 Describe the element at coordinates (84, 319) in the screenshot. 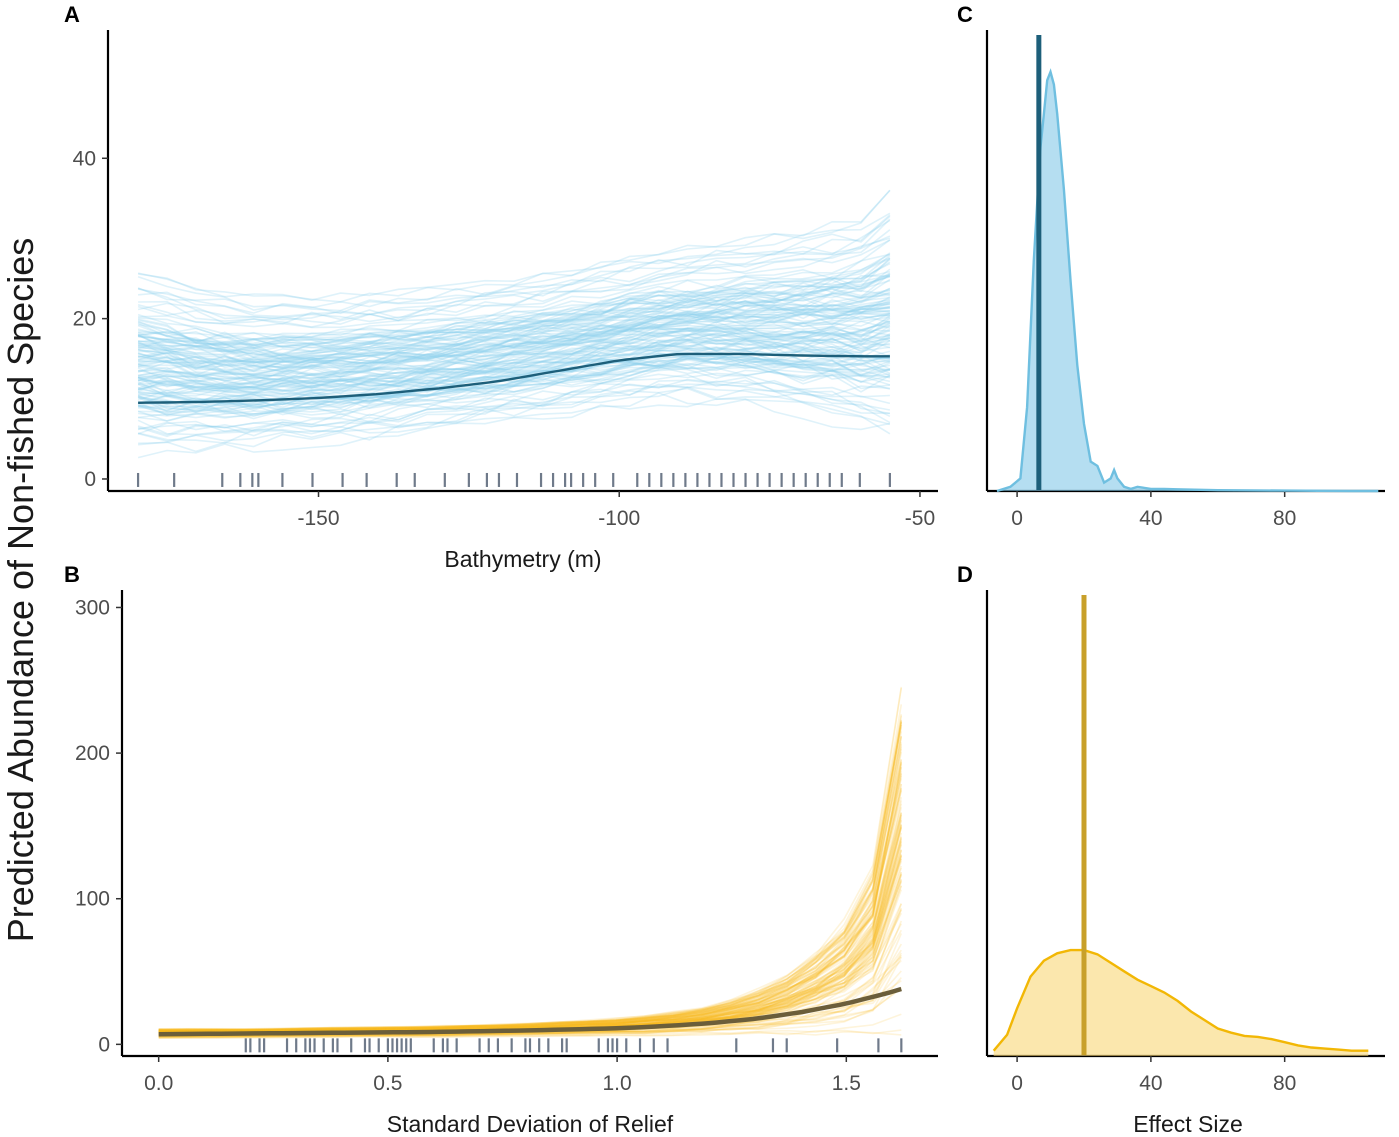

I see `panel-a-y-tick-label: 20` at that location.